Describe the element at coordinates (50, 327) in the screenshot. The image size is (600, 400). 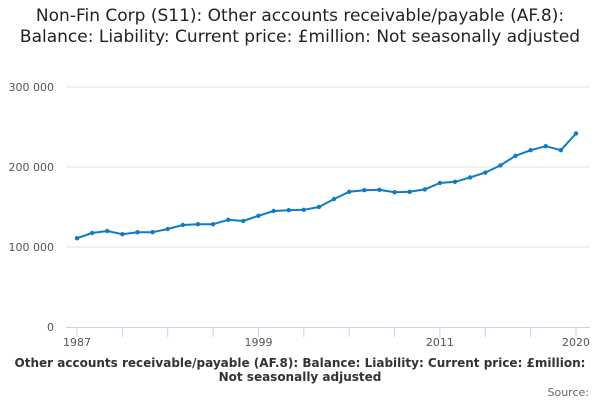
I see `y-tick-label: 0` at that location.